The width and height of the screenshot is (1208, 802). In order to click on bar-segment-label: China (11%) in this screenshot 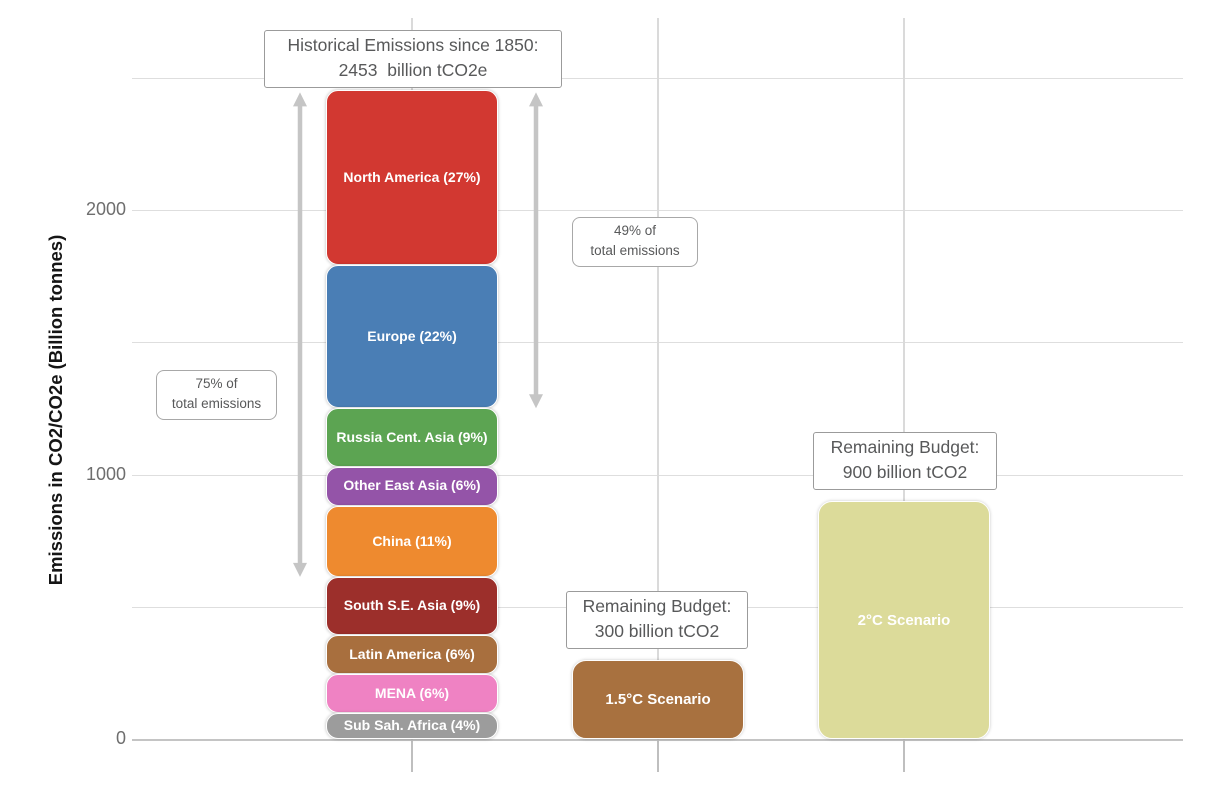, I will do `click(412, 540)`.